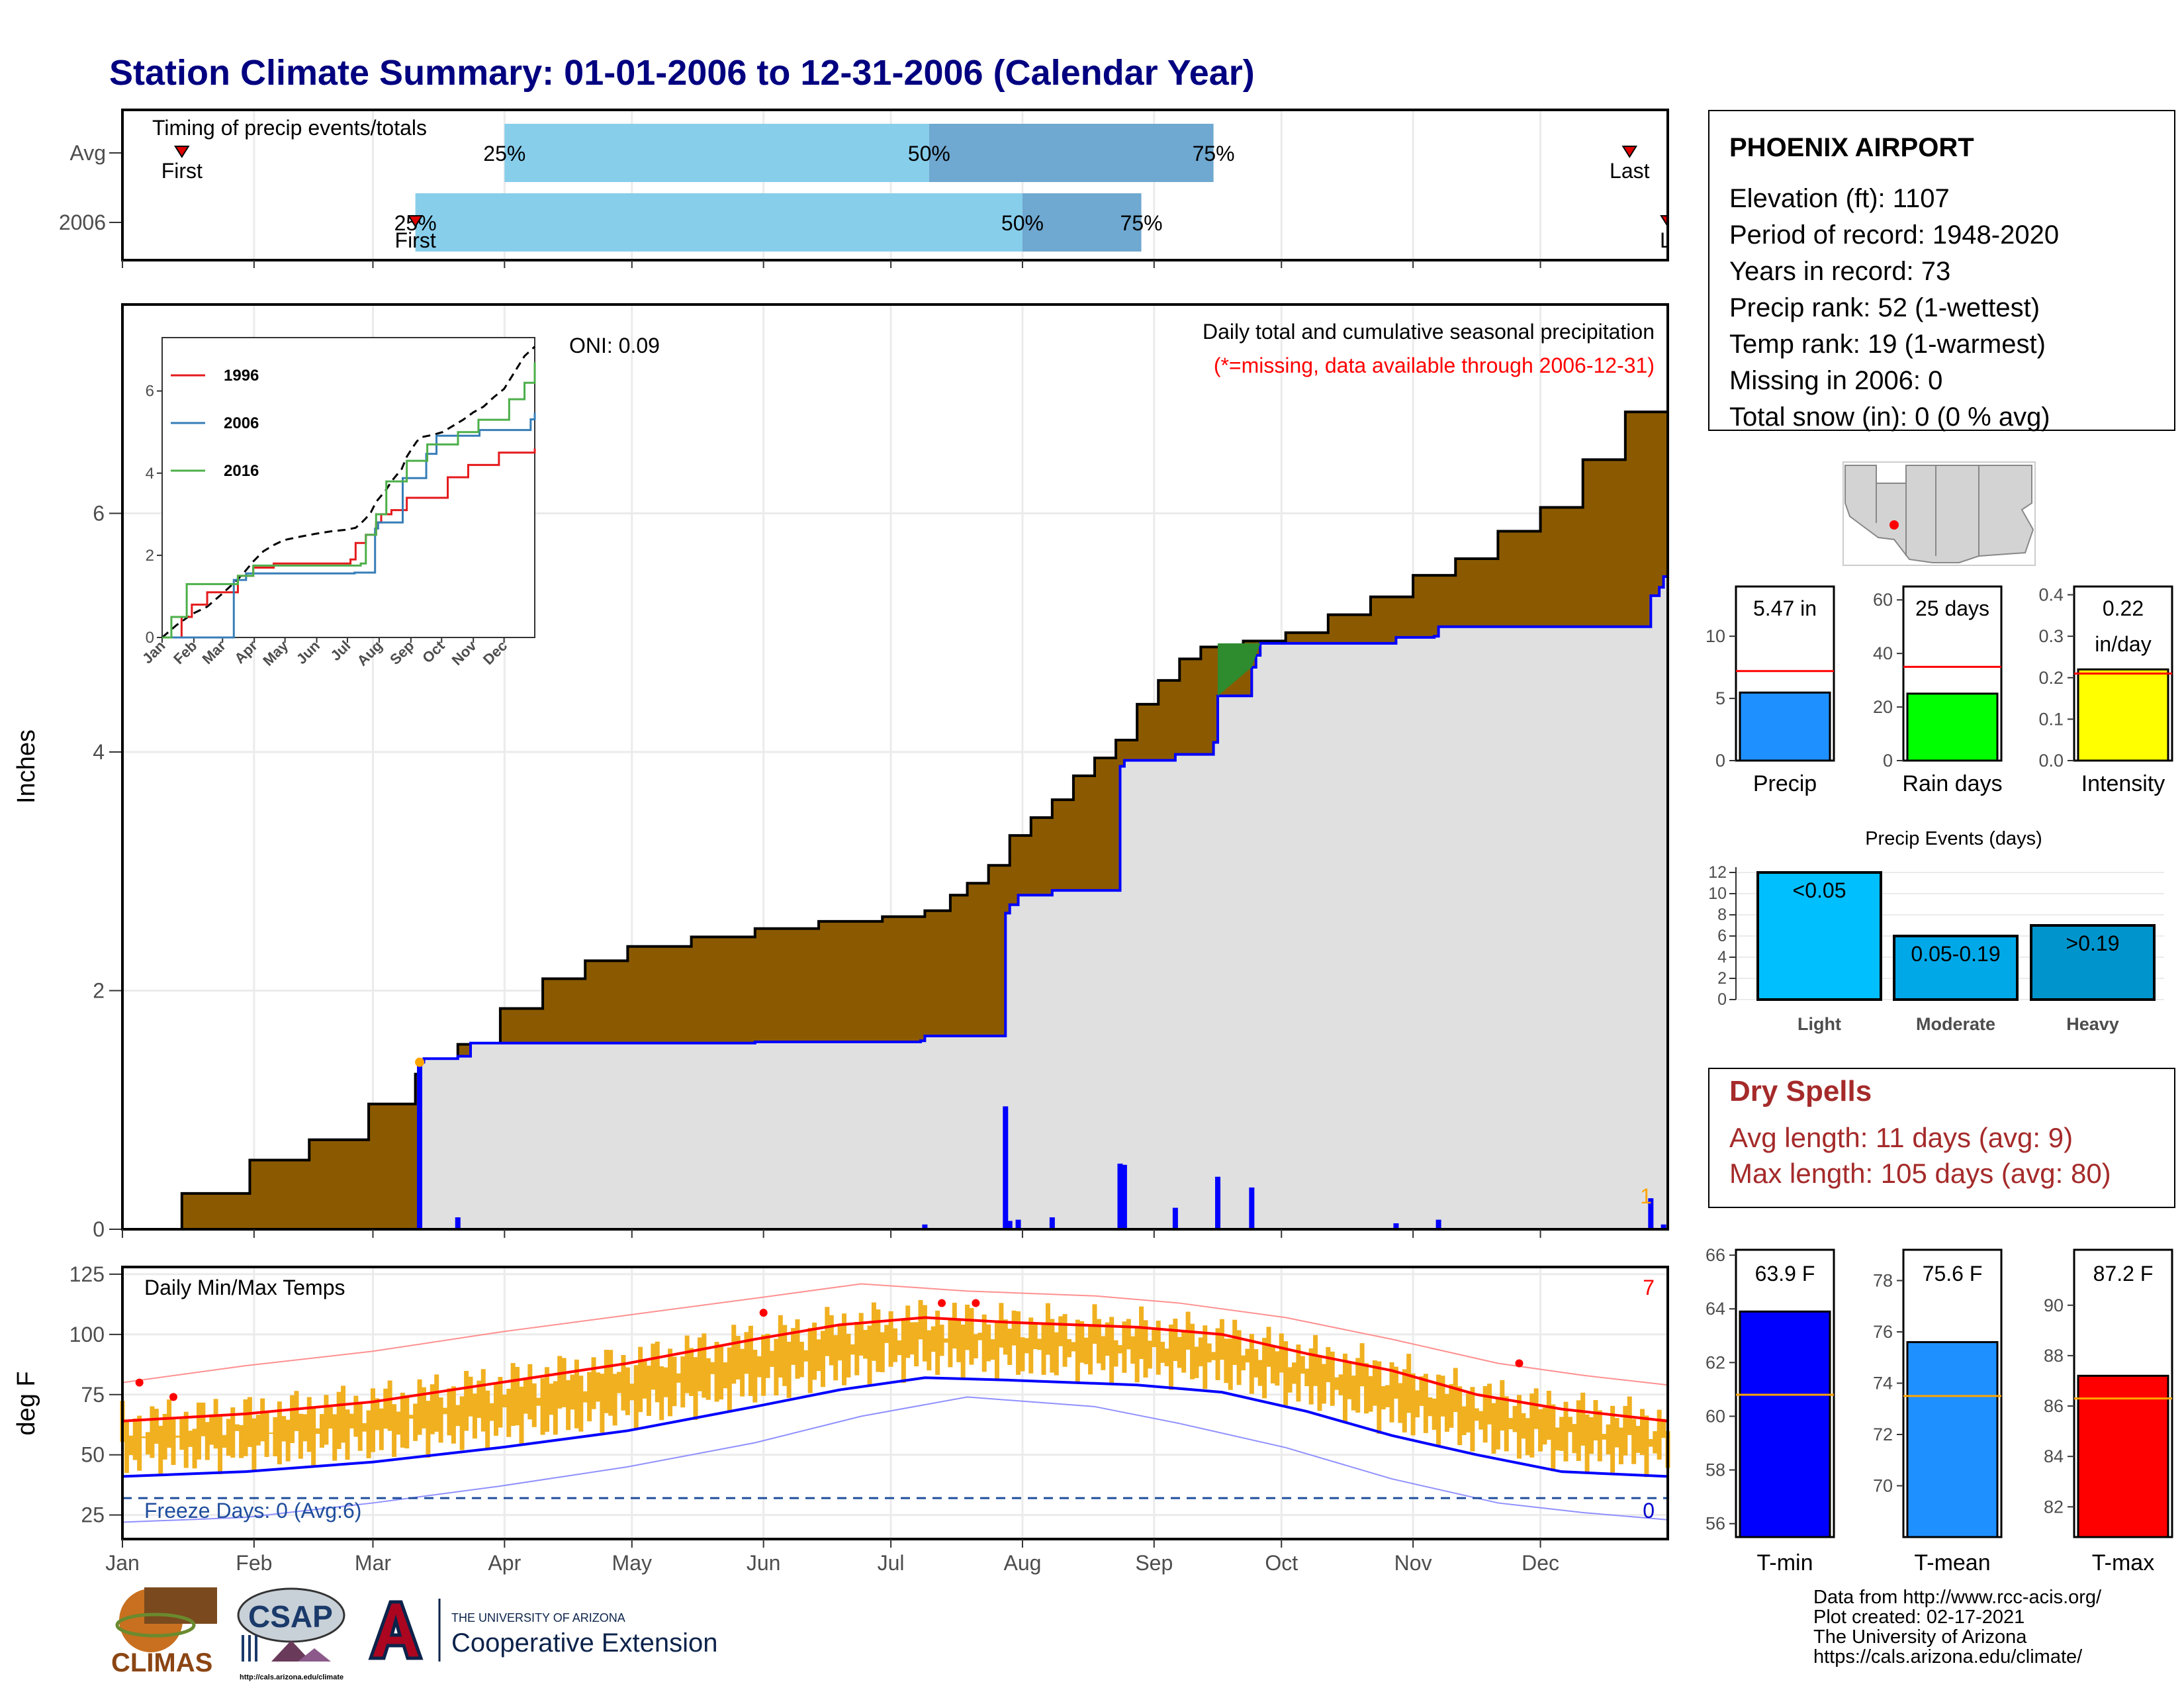 The image size is (2184, 1688). I want to click on small-ytick-label: 74, so click(1883, 1383).